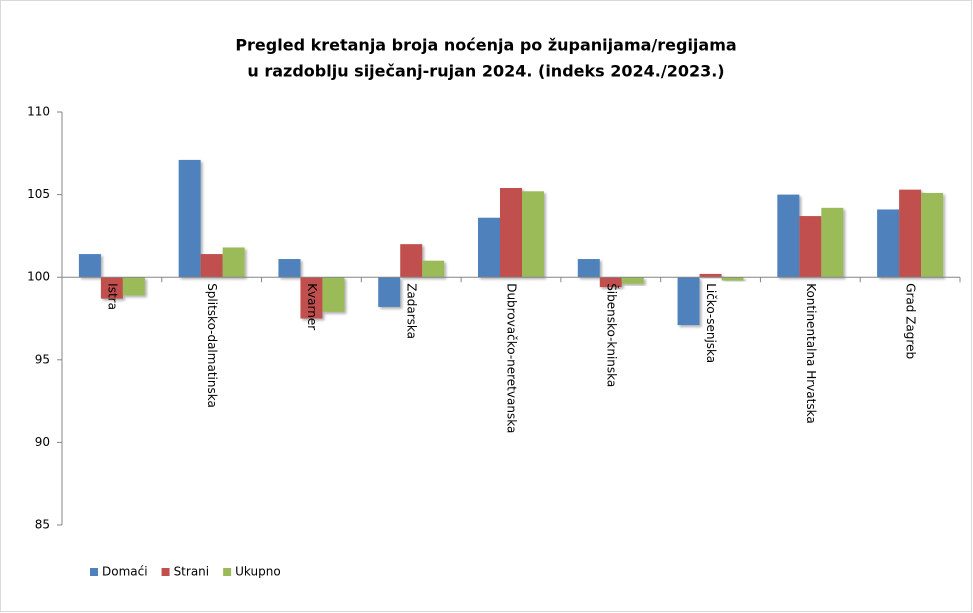 The image size is (973, 613). What do you see at coordinates (312, 306) in the screenshot?
I see `x-tick-label: Kvarner` at bounding box center [312, 306].